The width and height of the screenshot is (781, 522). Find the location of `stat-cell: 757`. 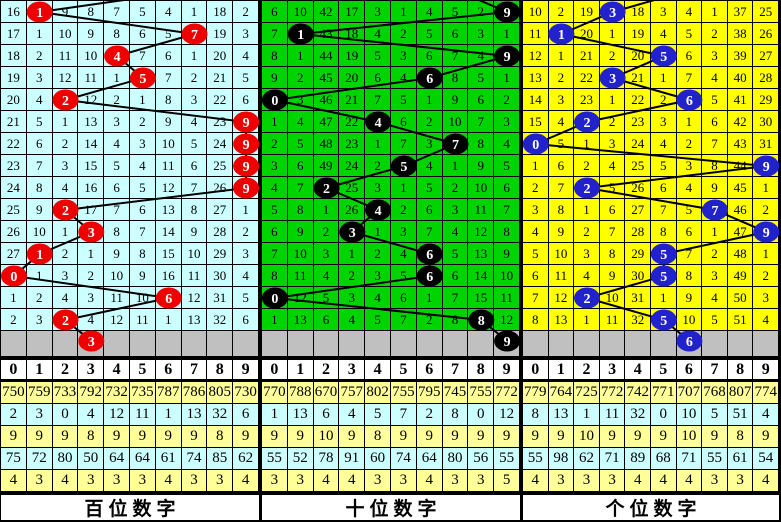

stat-cell: 757 is located at coordinates (352, 393).